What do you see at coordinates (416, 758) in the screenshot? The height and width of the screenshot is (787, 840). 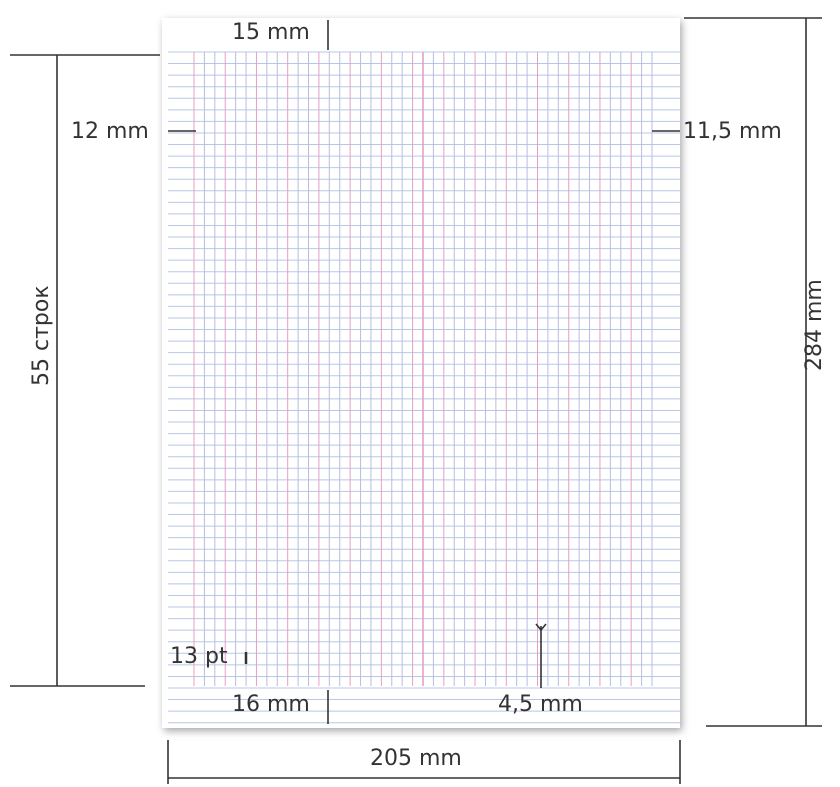 I see `width-label: 205 mm` at bounding box center [416, 758].